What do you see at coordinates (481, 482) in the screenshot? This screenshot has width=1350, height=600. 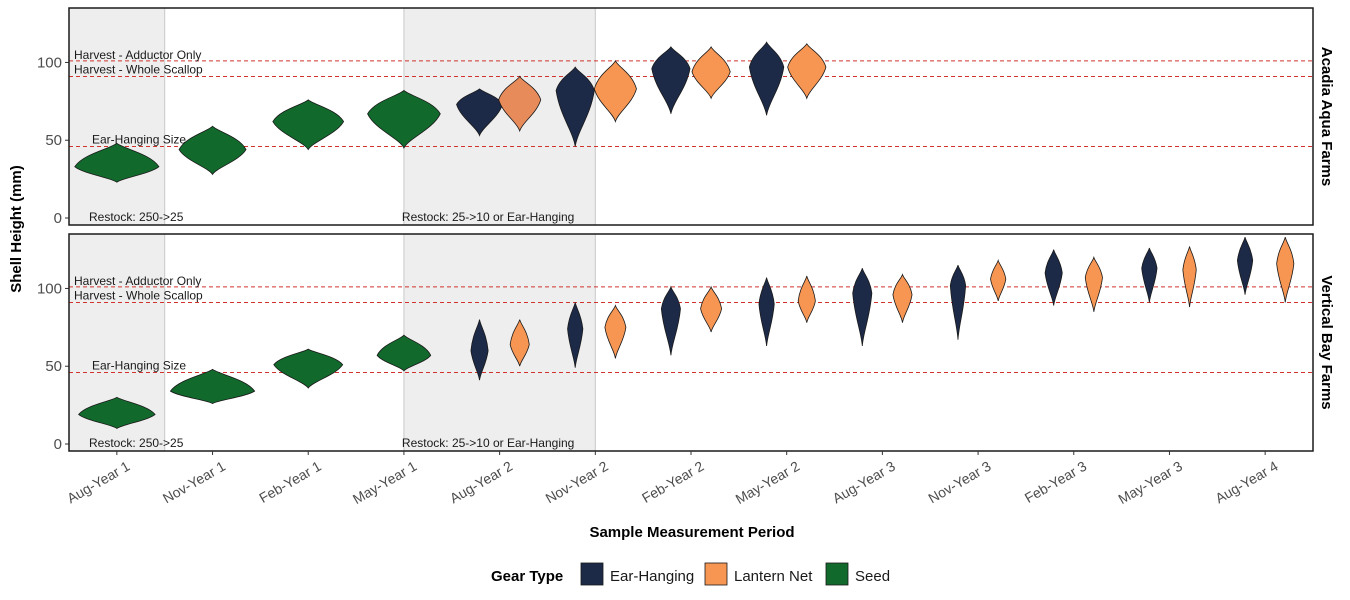 I see `x-tick-label: Aug-Year 2` at bounding box center [481, 482].